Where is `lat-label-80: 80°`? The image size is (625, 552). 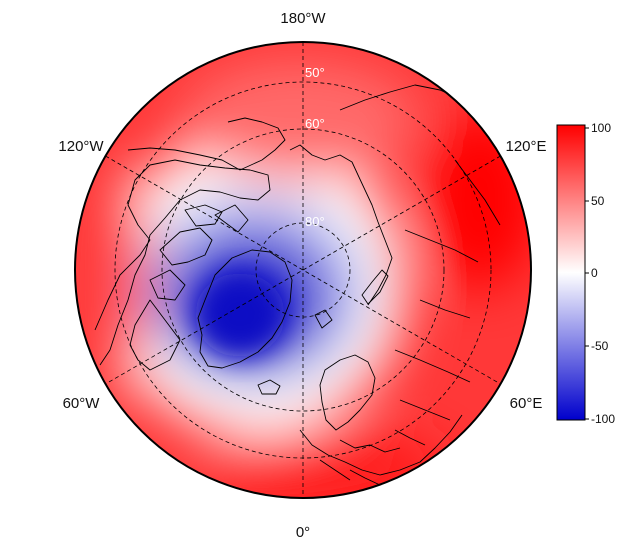 lat-label-80: 80° is located at coordinates (315, 221).